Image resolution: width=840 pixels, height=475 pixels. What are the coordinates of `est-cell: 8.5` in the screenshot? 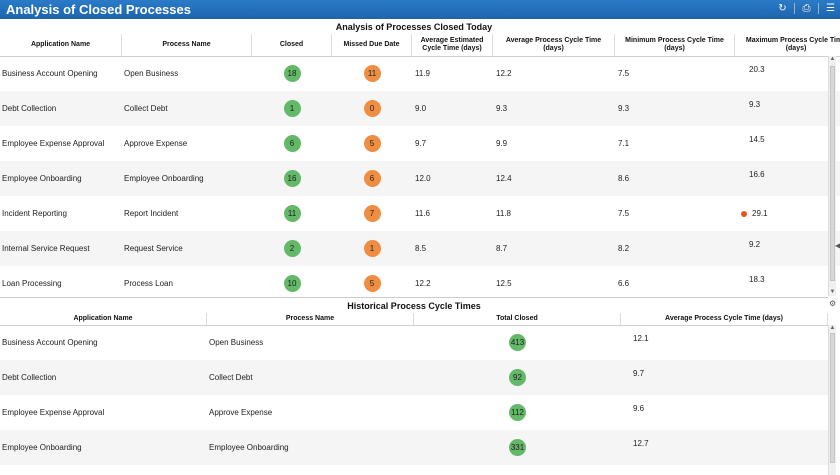 It's located at (421, 248).